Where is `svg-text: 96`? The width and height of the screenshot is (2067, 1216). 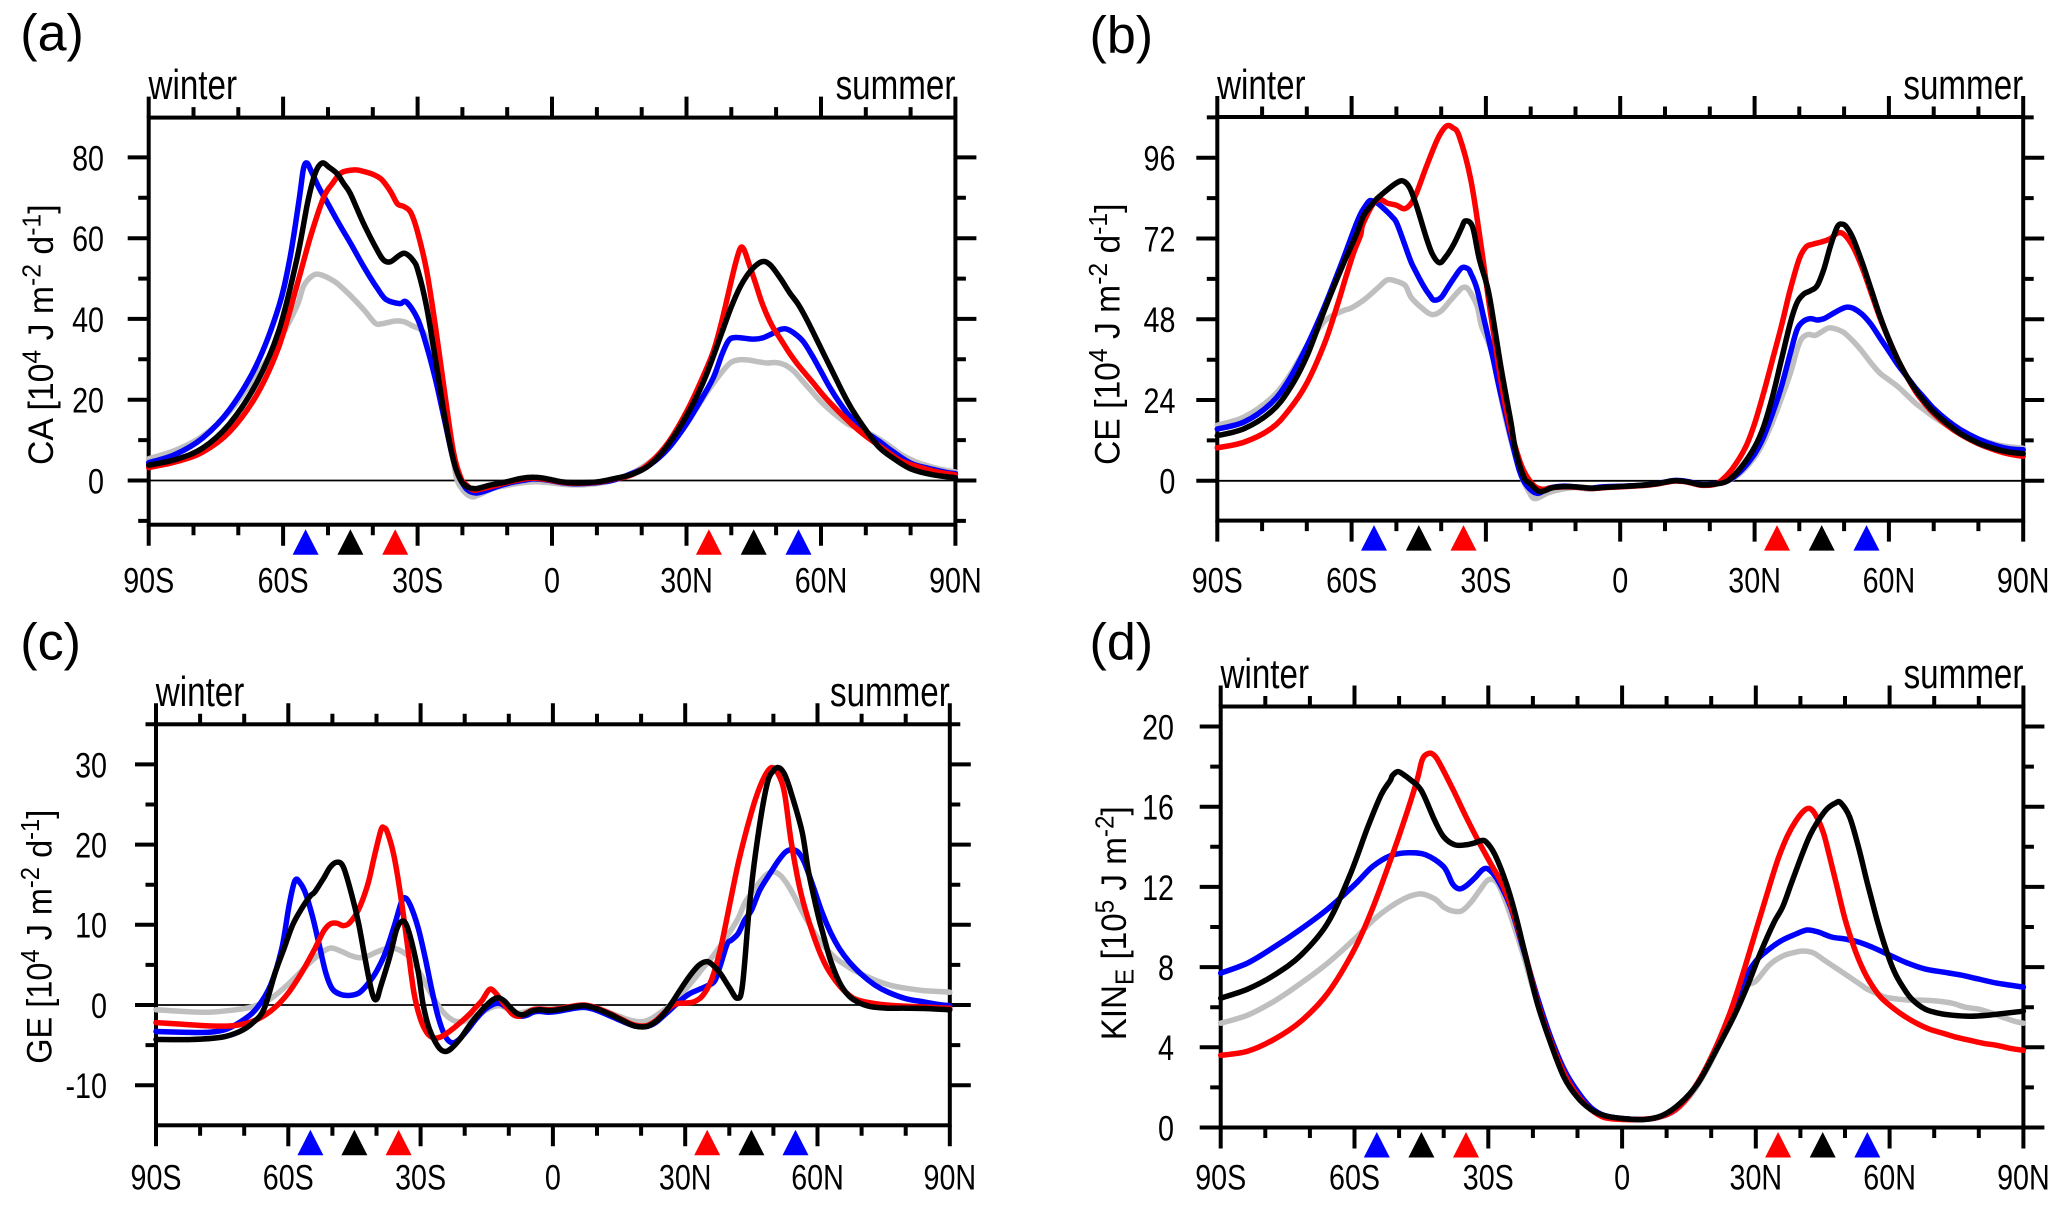 svg-text: 96 is located at coordinates (1160, 159).